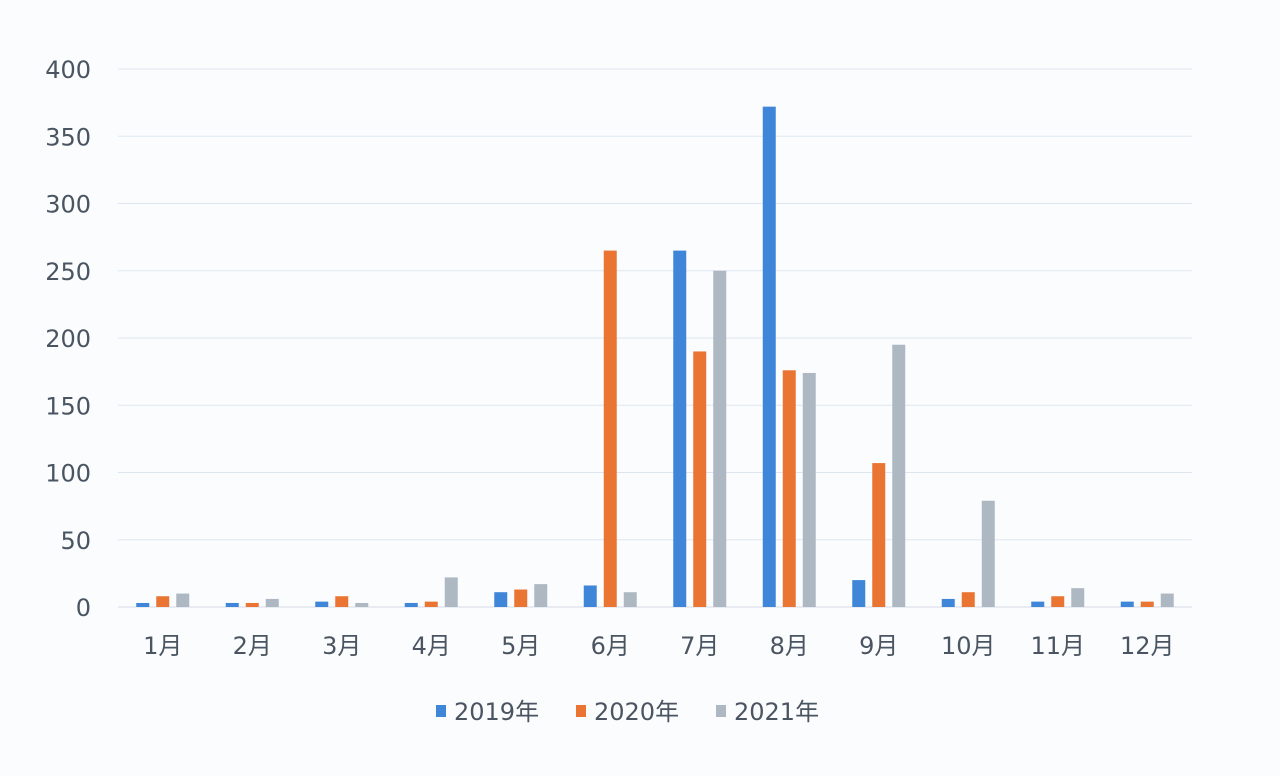  Describe the element at coordinates (431, 604) in the screenshot. I see `bar-2020年-4月` at that location.